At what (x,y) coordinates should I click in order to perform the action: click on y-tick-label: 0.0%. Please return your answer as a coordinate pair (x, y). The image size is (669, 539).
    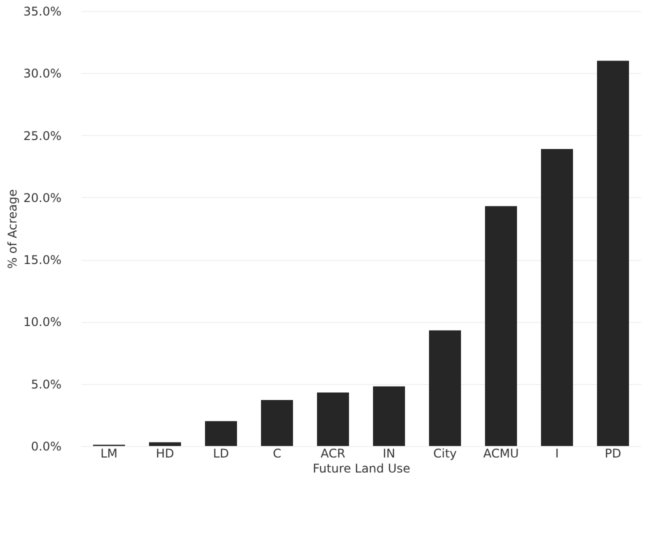
    Looking at the image, I should click on (46, 447).